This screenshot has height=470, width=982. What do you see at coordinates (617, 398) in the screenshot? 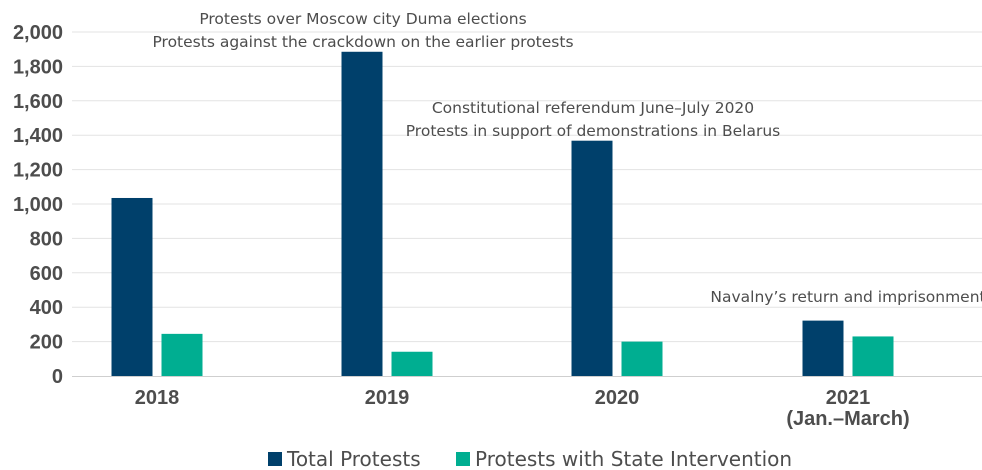
I see `x-tick-label: 2020` at bounding box center [617, 398].